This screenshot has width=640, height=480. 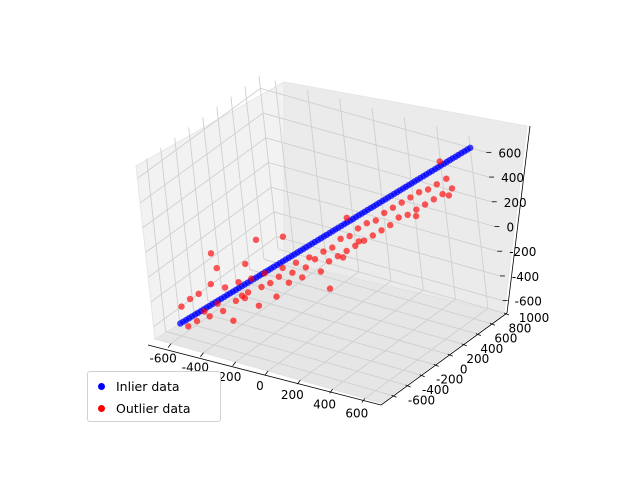 I want to click on y-tick-label: -200, so click(x=449, y=380).